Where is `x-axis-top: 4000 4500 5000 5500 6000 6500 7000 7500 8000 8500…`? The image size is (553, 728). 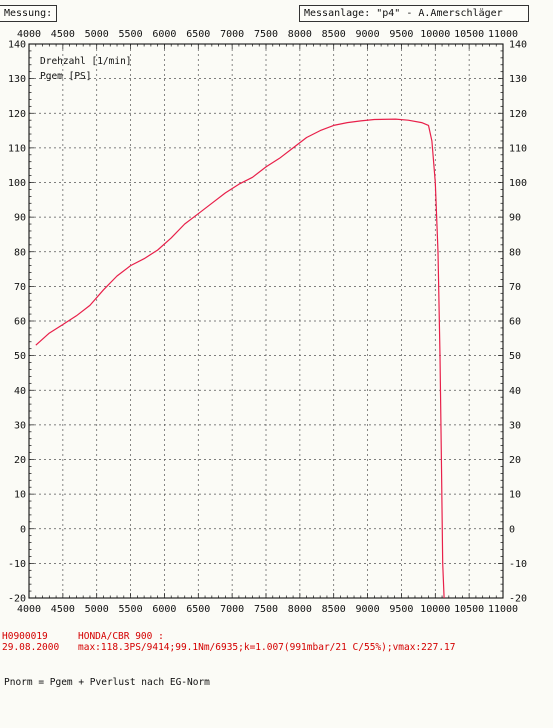
x-axis-top: 4000 4500 5000 5500 6000 6500 7000 7500 8000 8500… is located at coordinates (267, 34).